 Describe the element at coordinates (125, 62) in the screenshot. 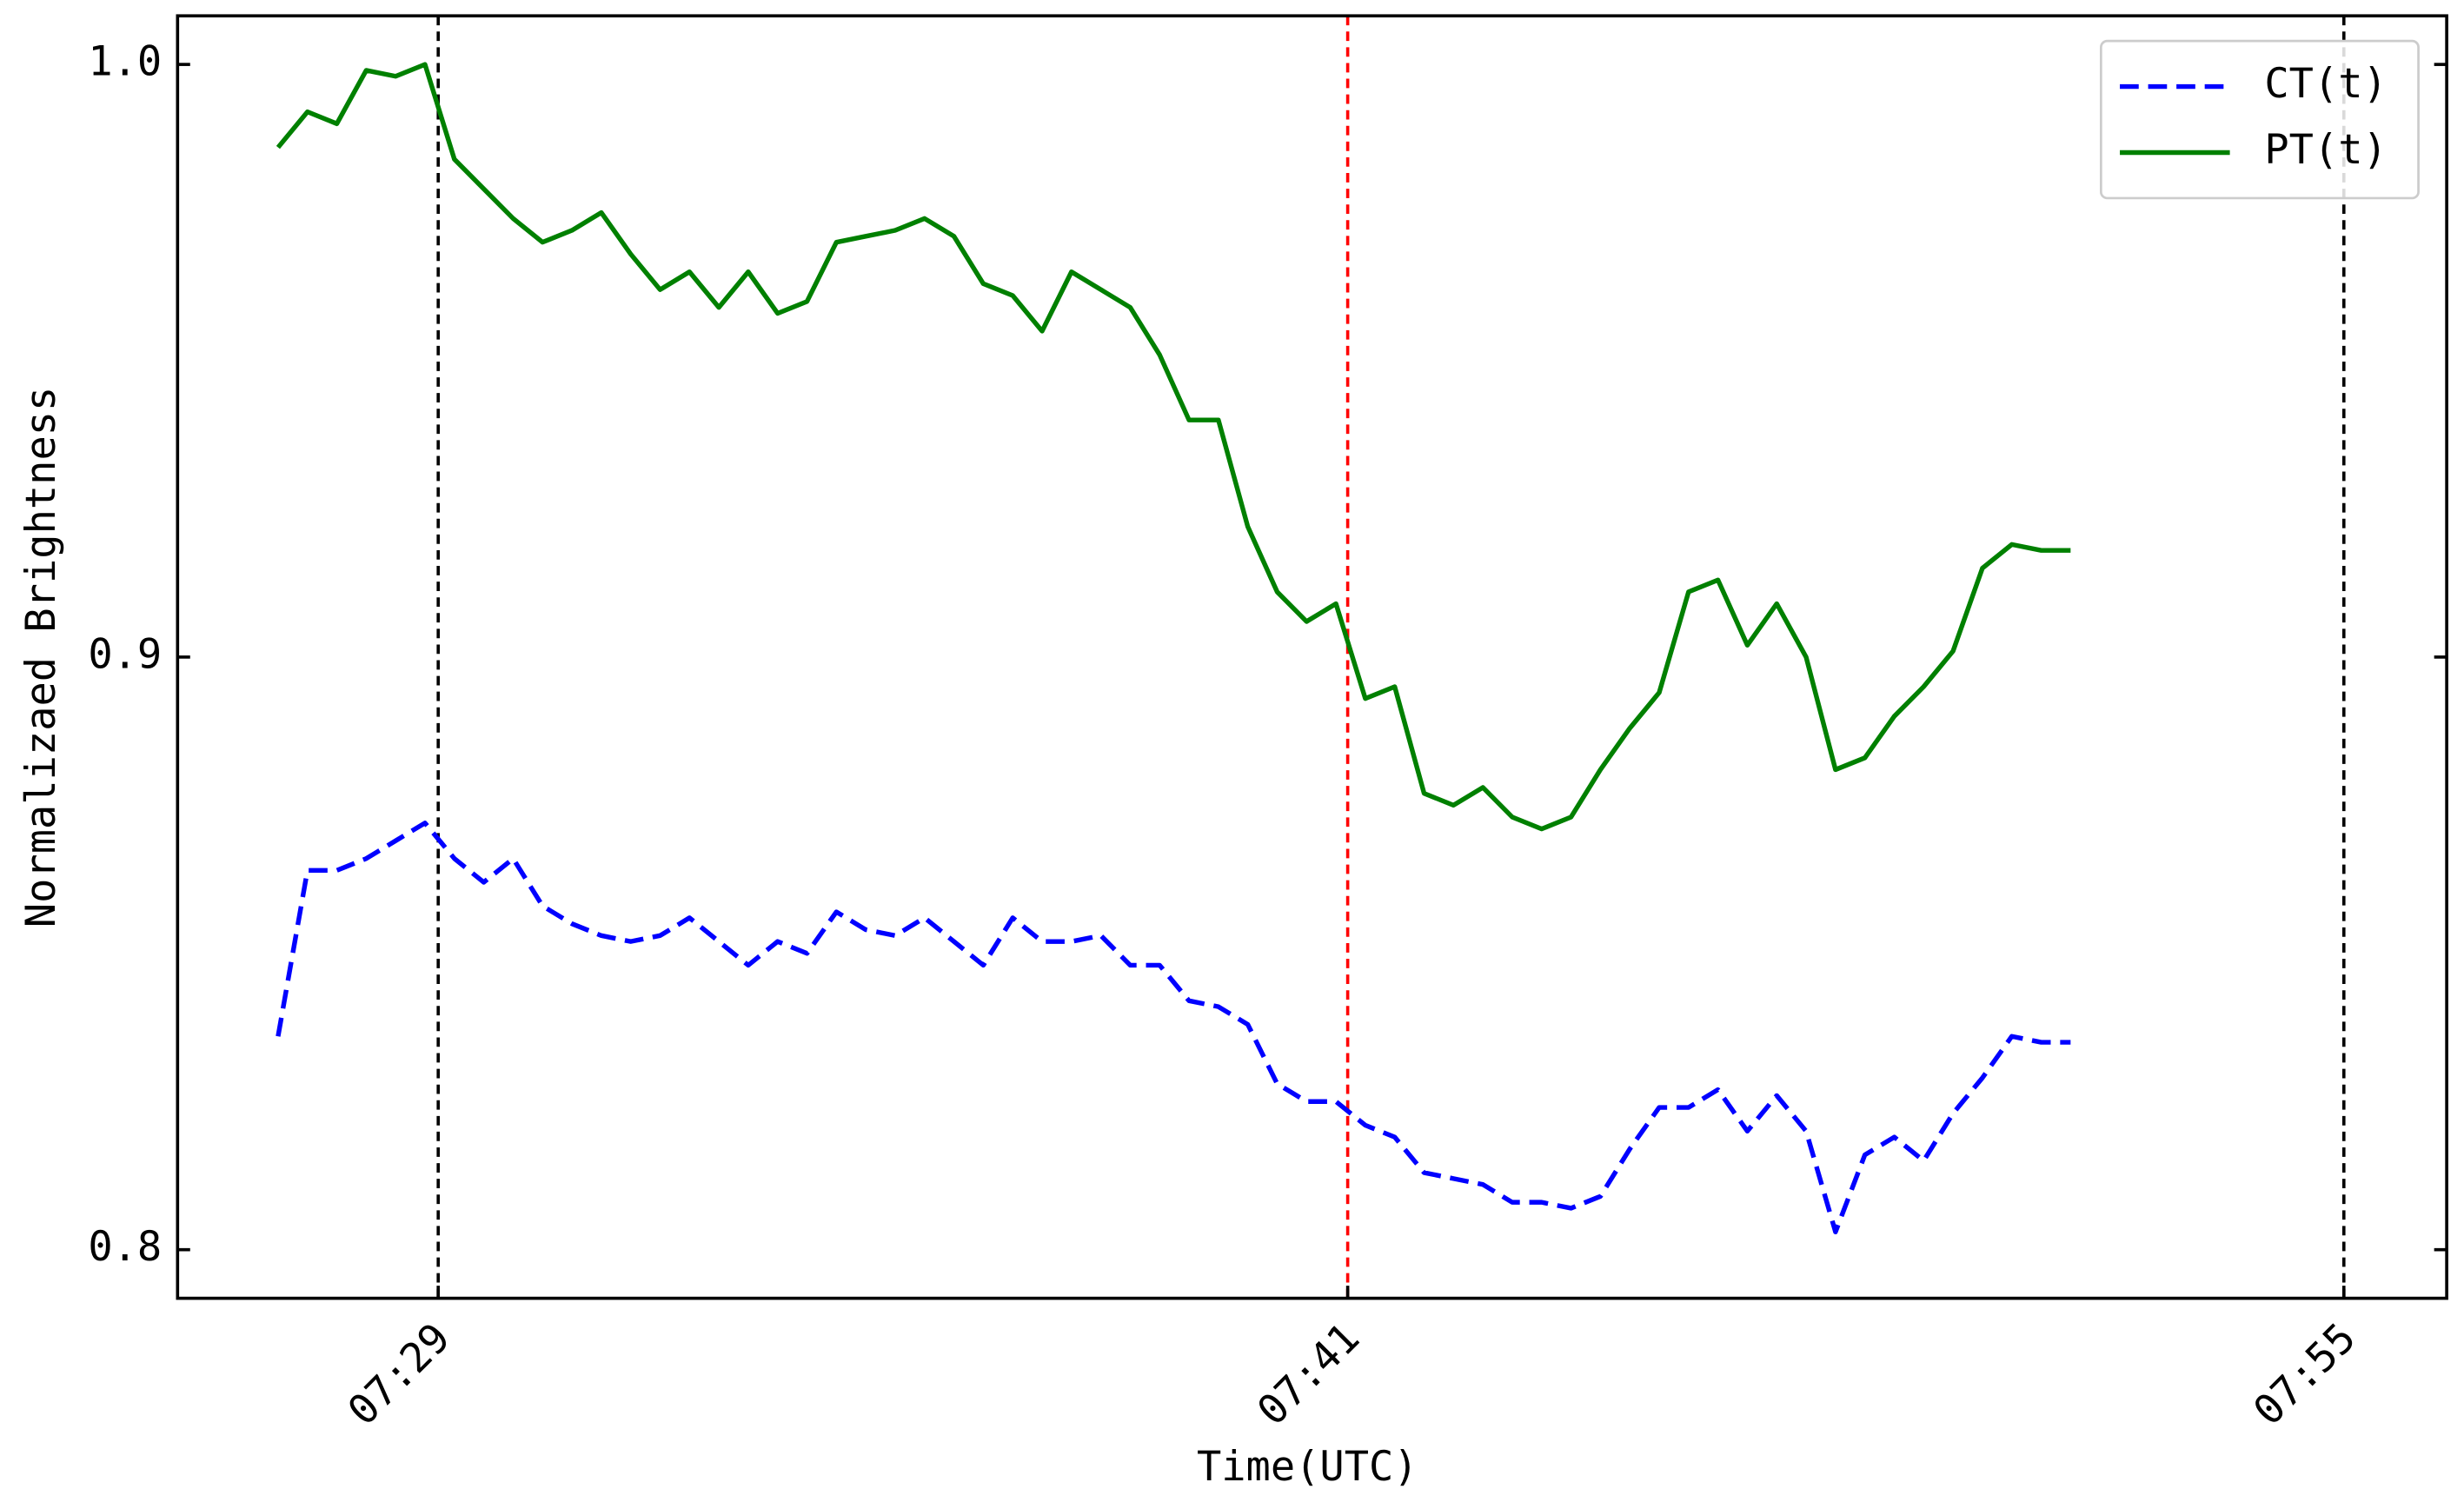

I see `y-tick-label: 1.0` at that location.